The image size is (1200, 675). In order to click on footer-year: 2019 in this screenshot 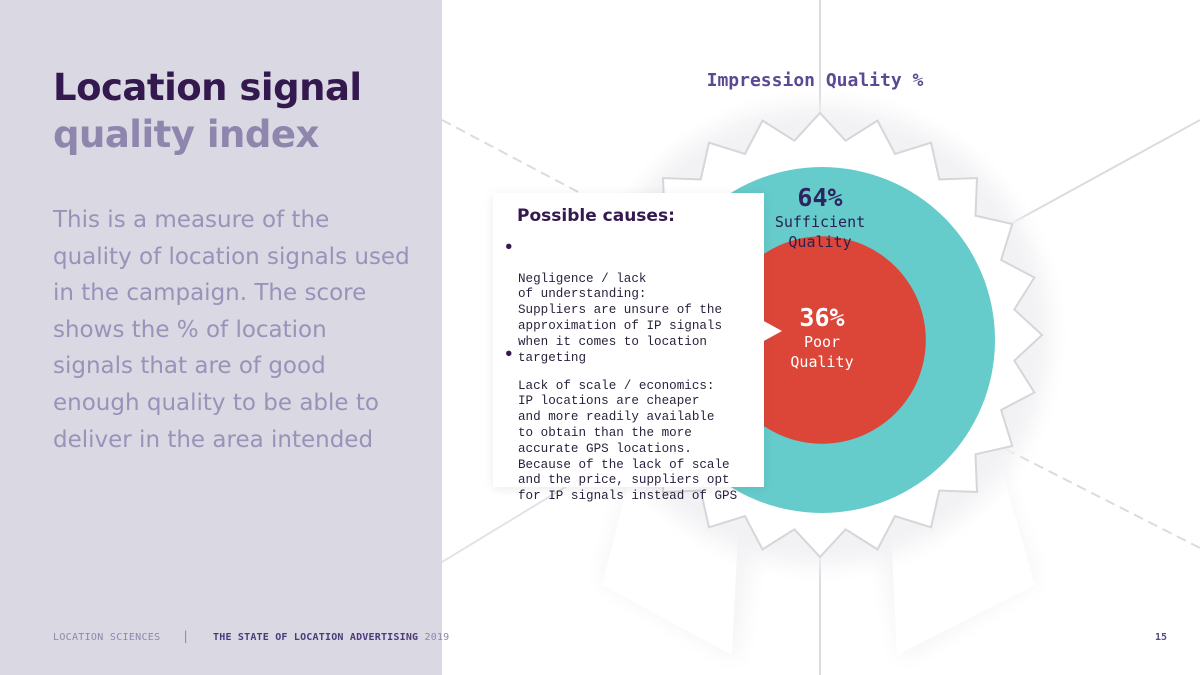, I will do `click(437, 637)`.